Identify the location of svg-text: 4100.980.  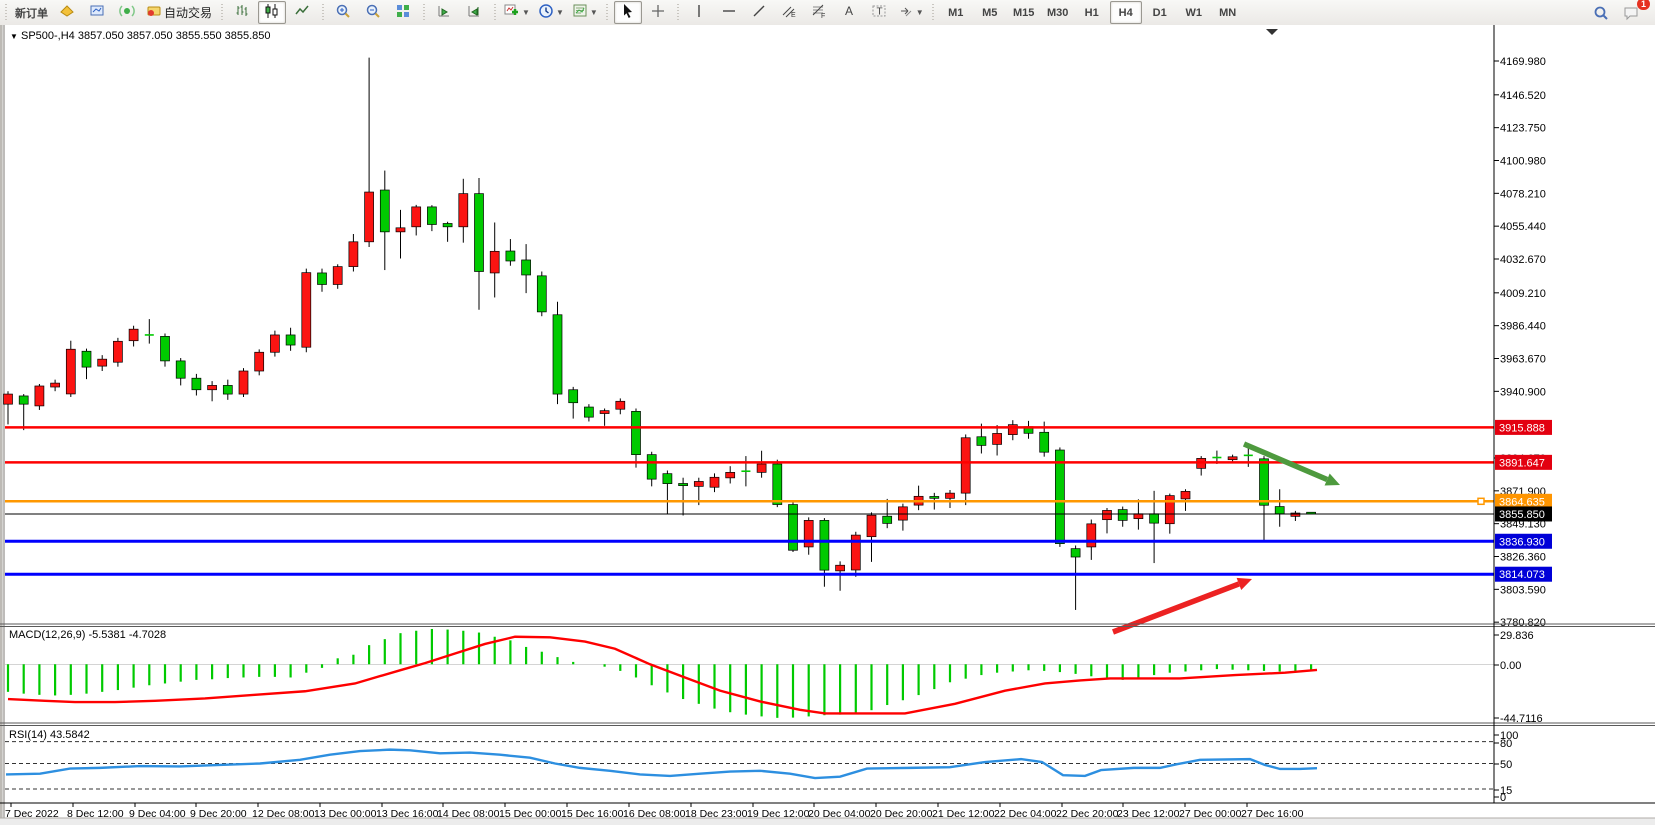
(1523, 161).